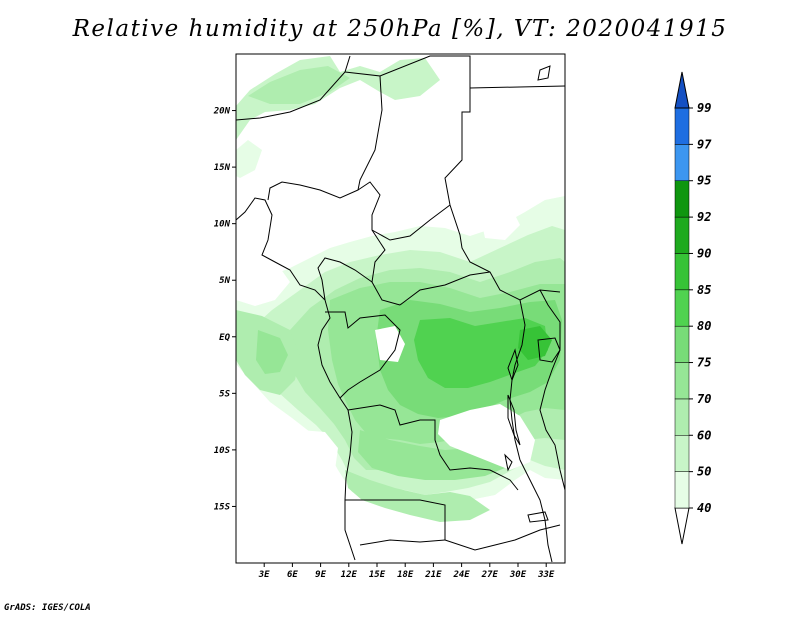 This screenshot has height=618, width=800. I want to click on lon-tick-label: 6E, so click(292, 575).